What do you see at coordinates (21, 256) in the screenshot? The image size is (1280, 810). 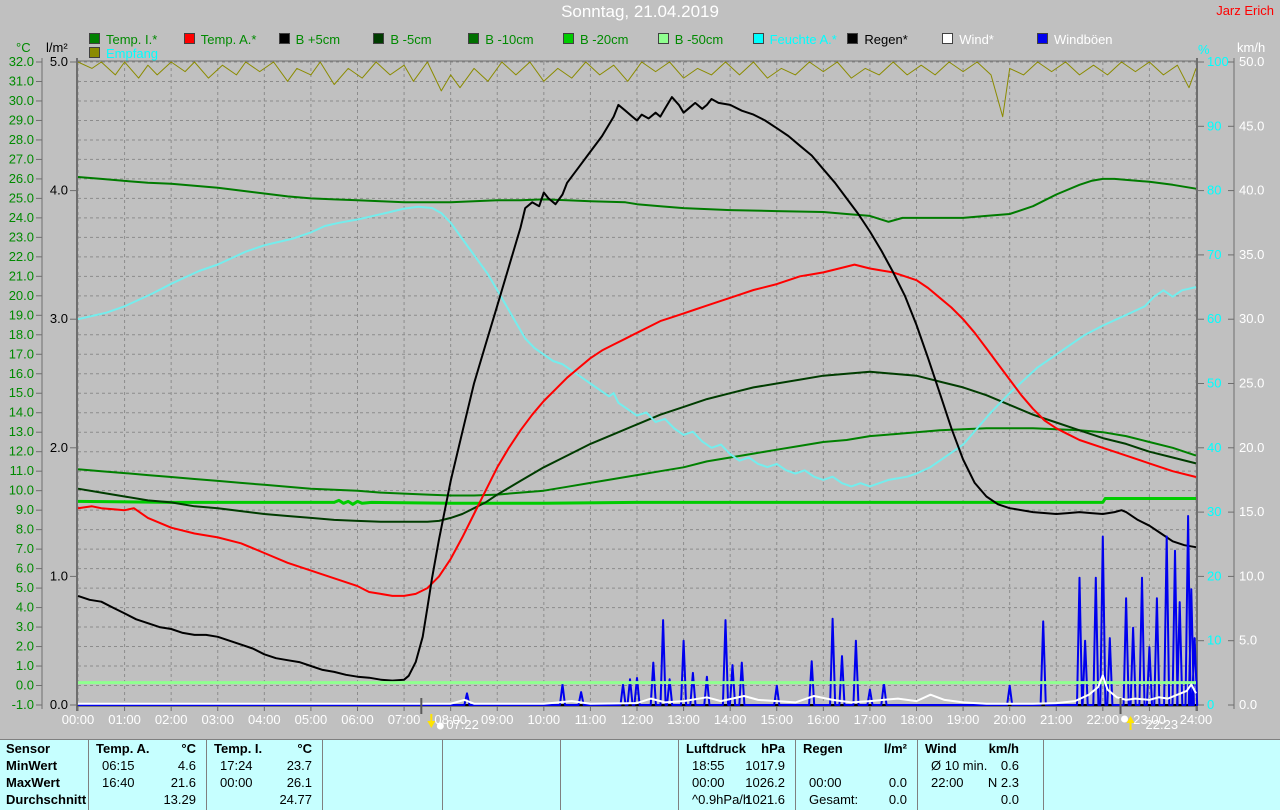 I see `celsius-axis-label: 22.0` at bounding box center [21, 256].